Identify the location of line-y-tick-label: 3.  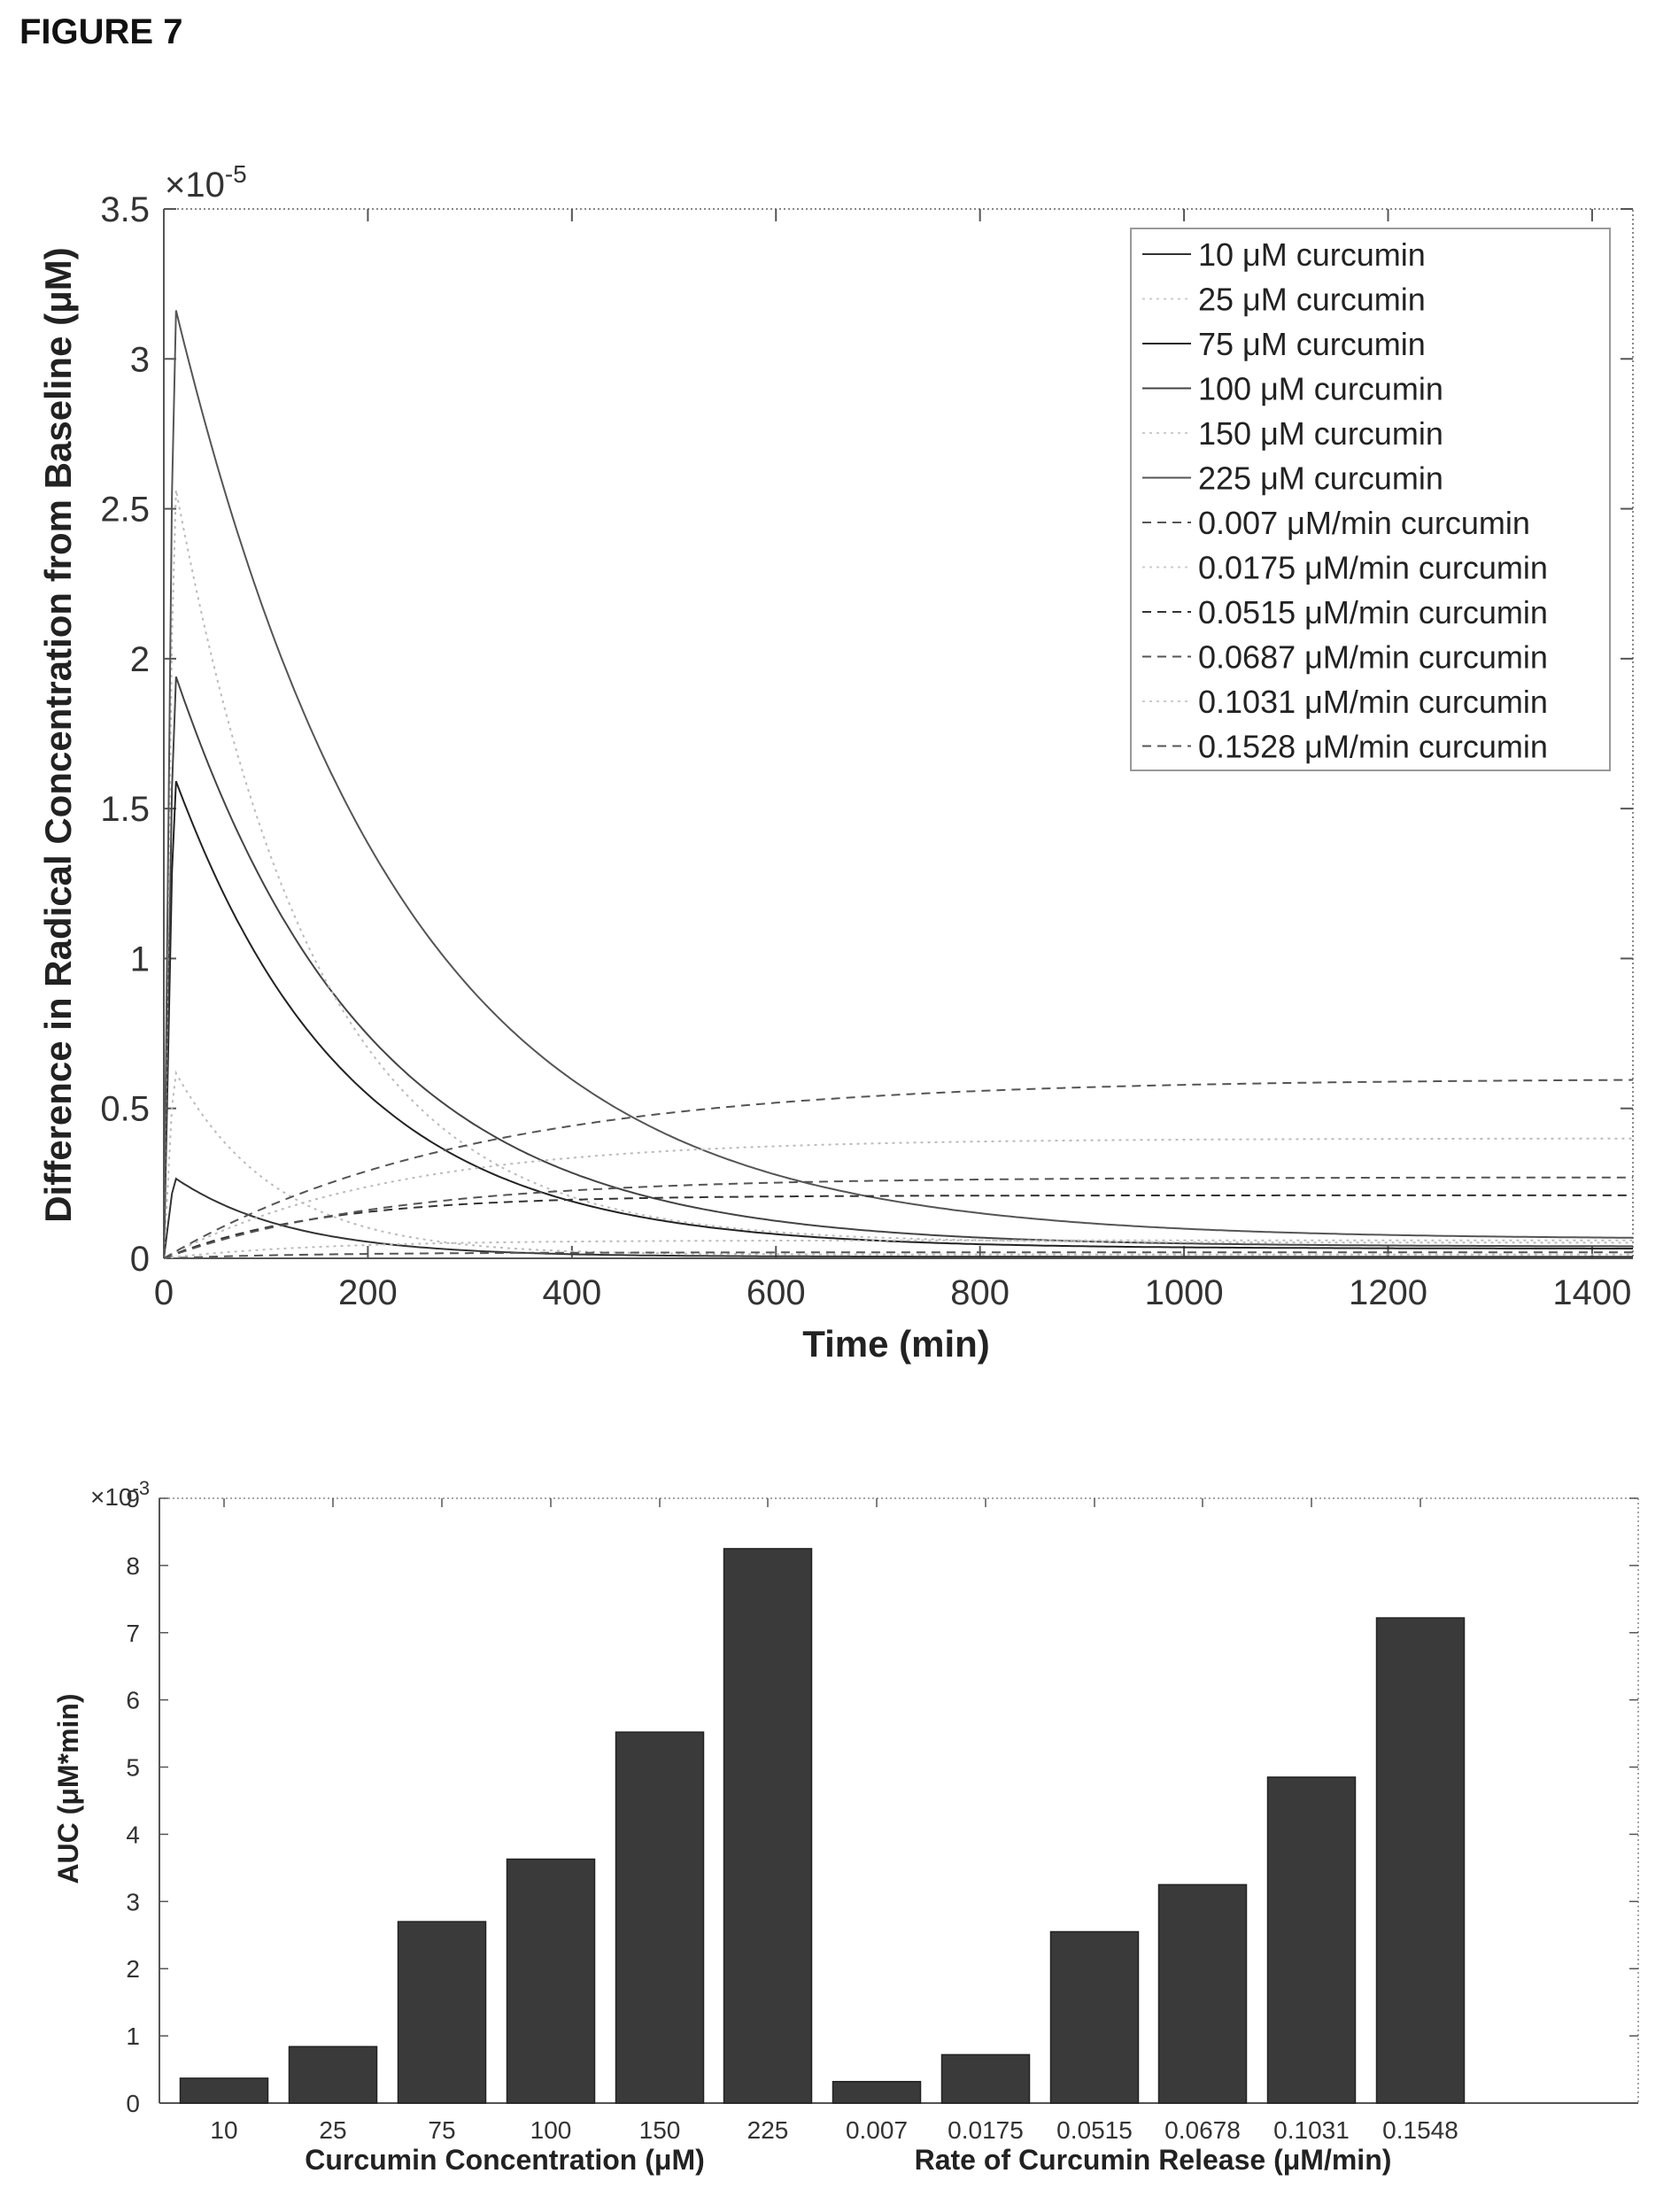
(140, 359).